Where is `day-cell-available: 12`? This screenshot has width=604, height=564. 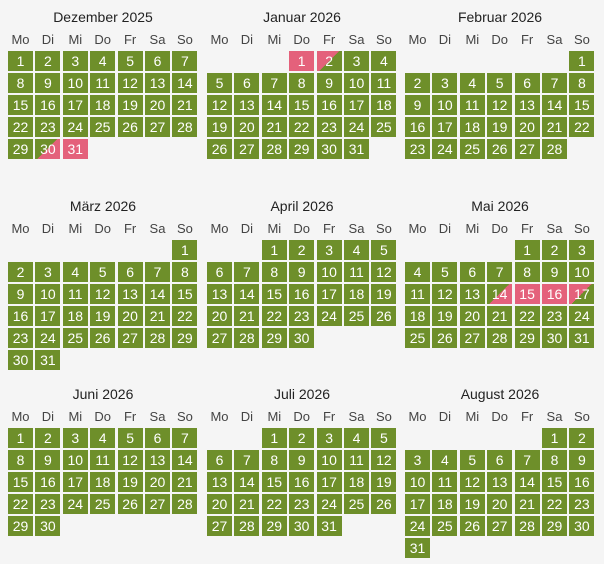 day-cell-available: 12 is located at coordinates (384, 272).